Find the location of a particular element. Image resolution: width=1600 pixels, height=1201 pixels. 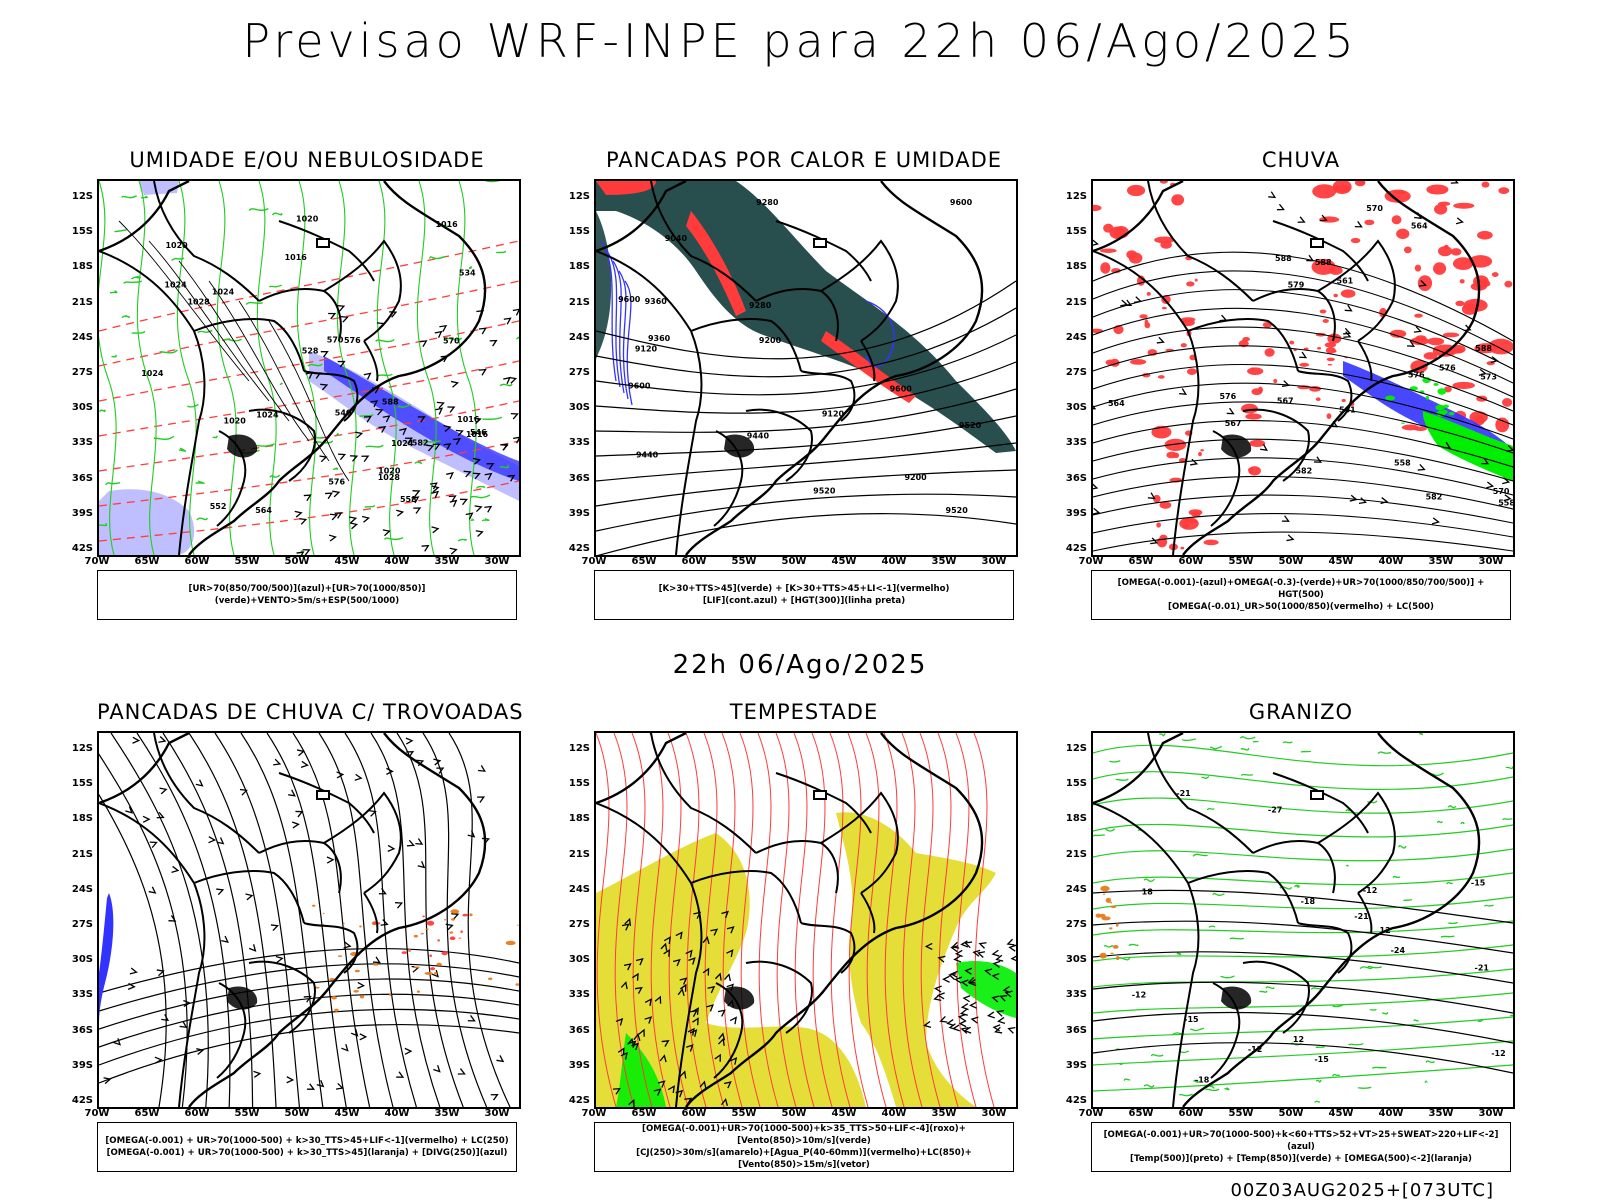

panel-title: UMIDADE E/OU NEBULOSIDADE is located at coordinates (307, 160).